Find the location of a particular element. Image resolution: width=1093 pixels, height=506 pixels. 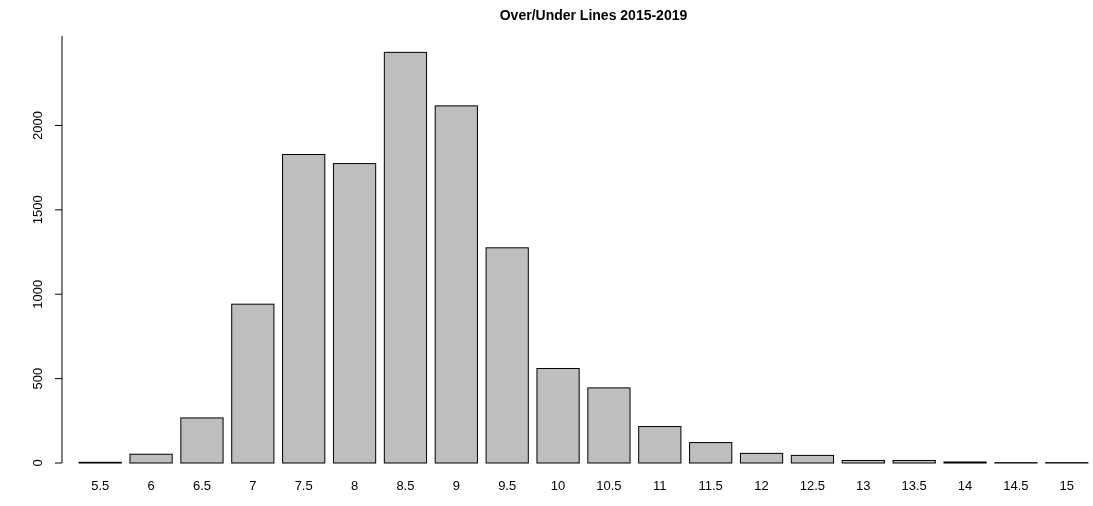

x-tick-label: 13 is located at coordinates (863, 485).